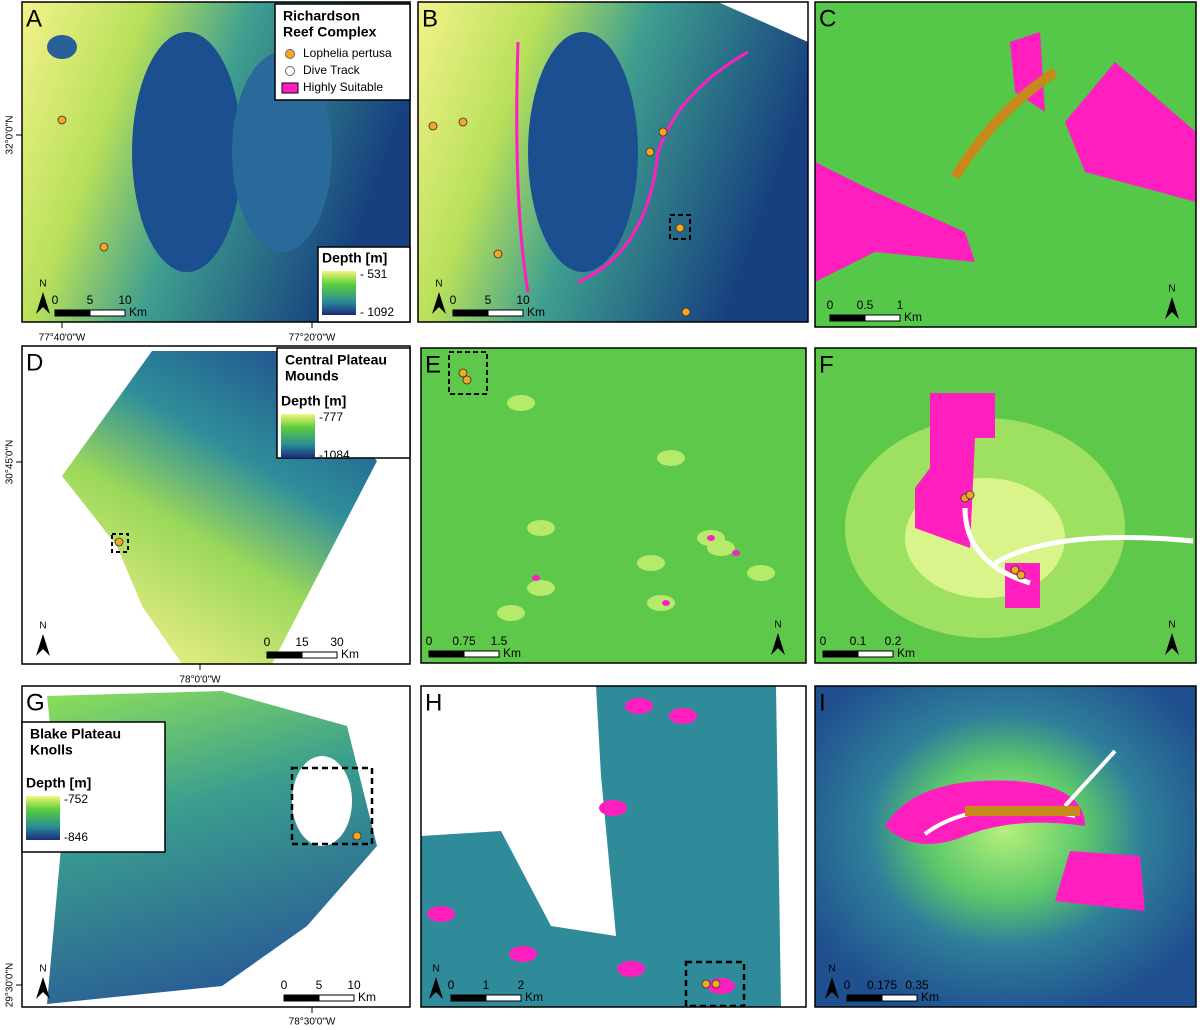 The width and height of the screenshot is (1200, 1030). I want to click on panel-letter: C, so click(827, 18).